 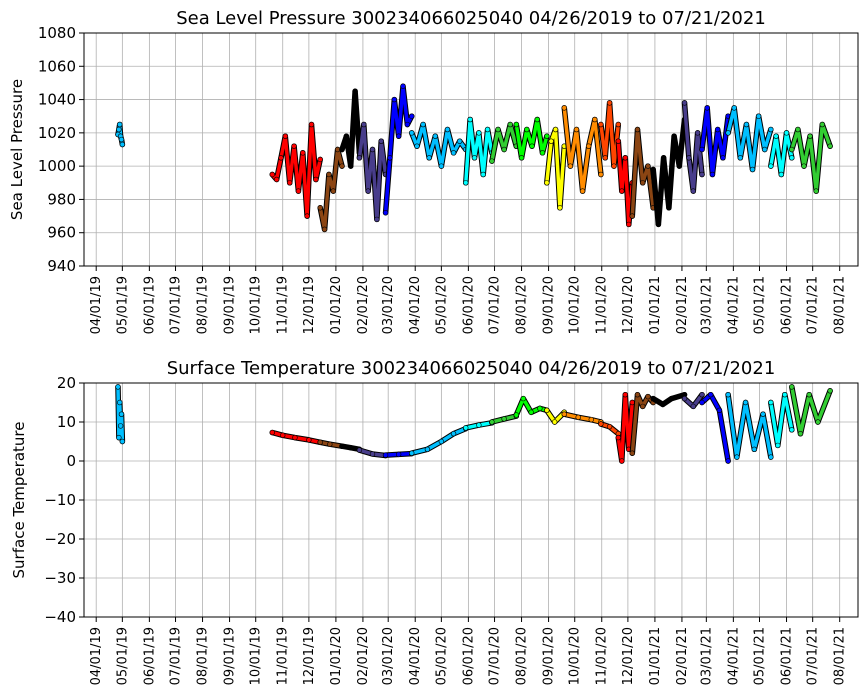 I want to click on x-tick-label: 04/01/20, so click(x=415, y=305).